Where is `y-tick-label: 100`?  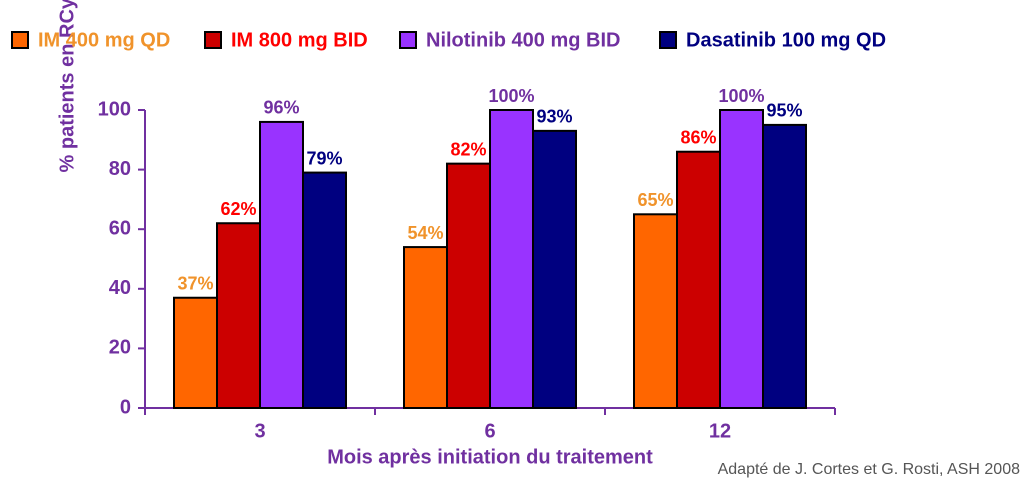
y-tick-label: 100 is located at coordinates (114, 109).